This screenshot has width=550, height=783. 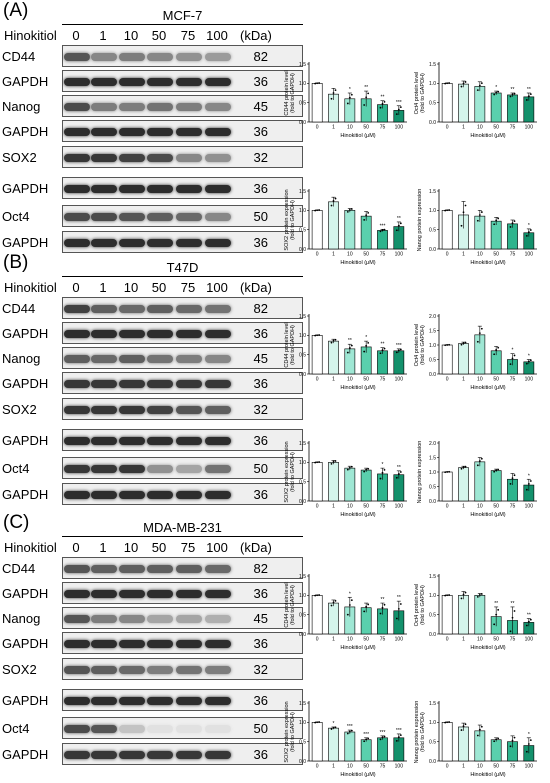 I want to click on x-tick-label: 10, so click(x=480, y=255).